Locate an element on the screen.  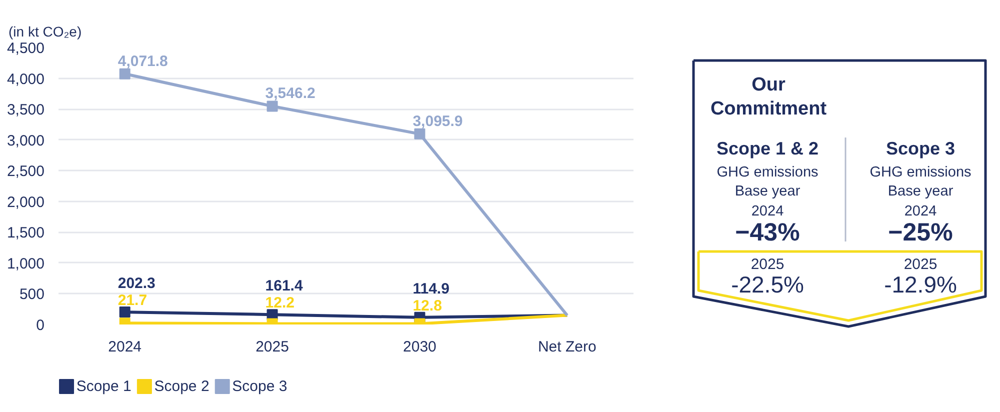
text: -12.9% is located at coordinates (920, 285).